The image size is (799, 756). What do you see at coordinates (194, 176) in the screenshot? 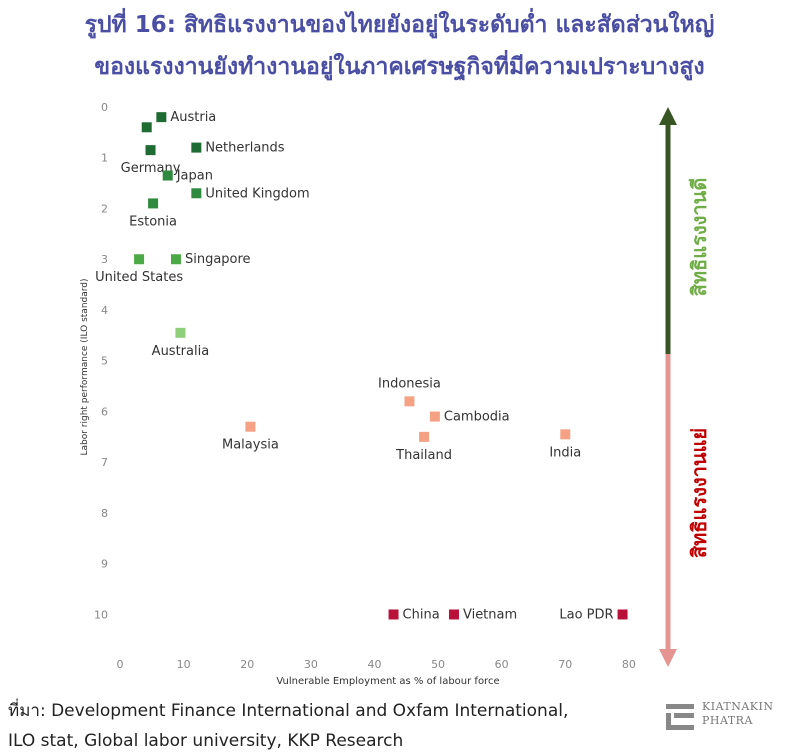
I see `data-point-label: Japan` at bounding box center [194, 176].